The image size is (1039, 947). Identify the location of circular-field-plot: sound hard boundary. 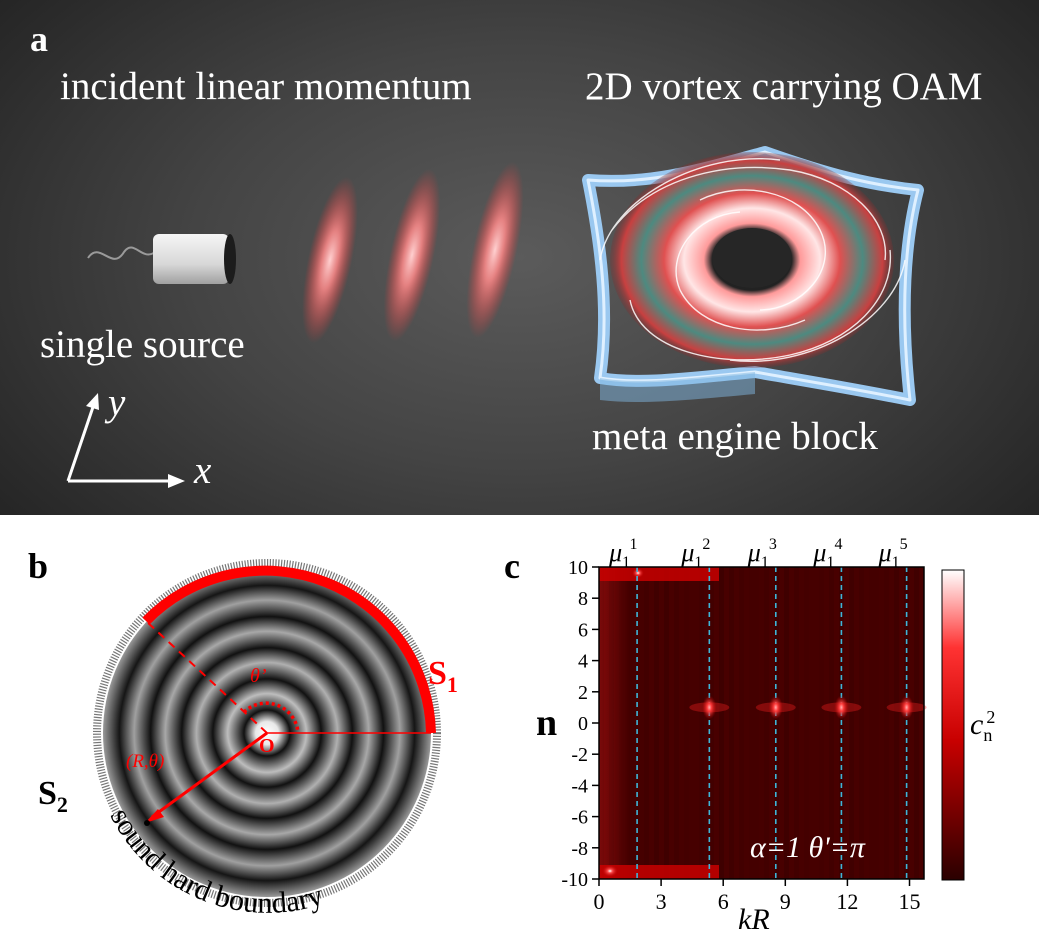
(267, 739).